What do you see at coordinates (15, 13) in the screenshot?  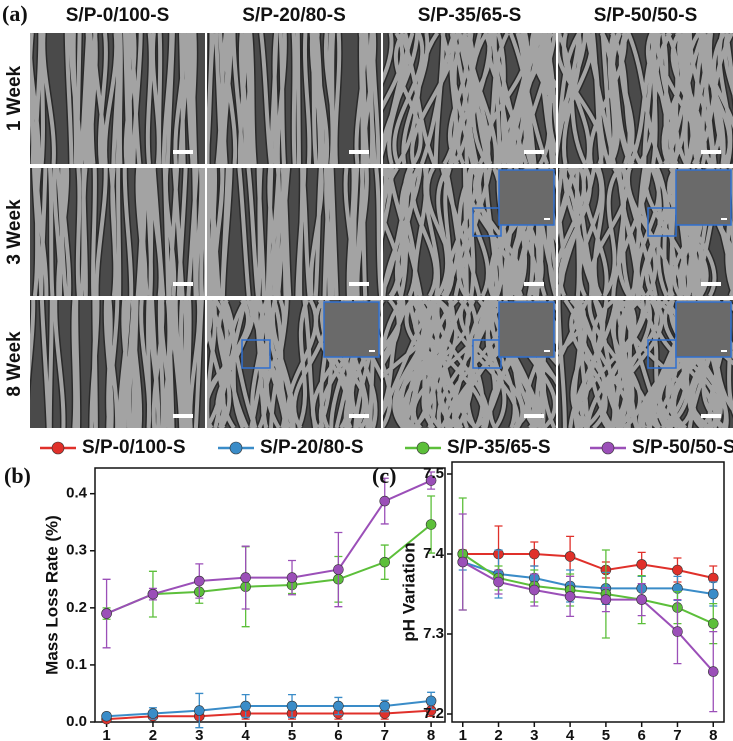 I see `panel-label: (a)` at bounding box center [15, 13].